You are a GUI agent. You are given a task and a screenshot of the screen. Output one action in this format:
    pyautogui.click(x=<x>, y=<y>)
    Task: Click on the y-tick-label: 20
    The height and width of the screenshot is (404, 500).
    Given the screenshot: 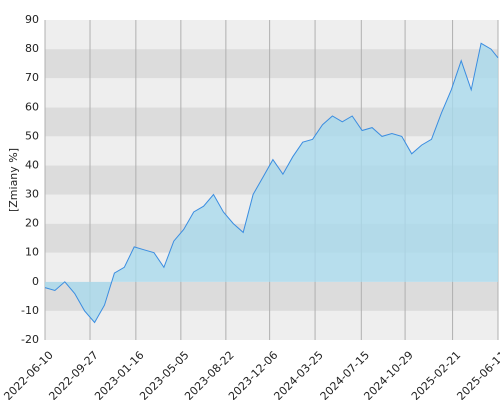 What is the action you would take?
    pyautogui.click(x=32, y=223)
    